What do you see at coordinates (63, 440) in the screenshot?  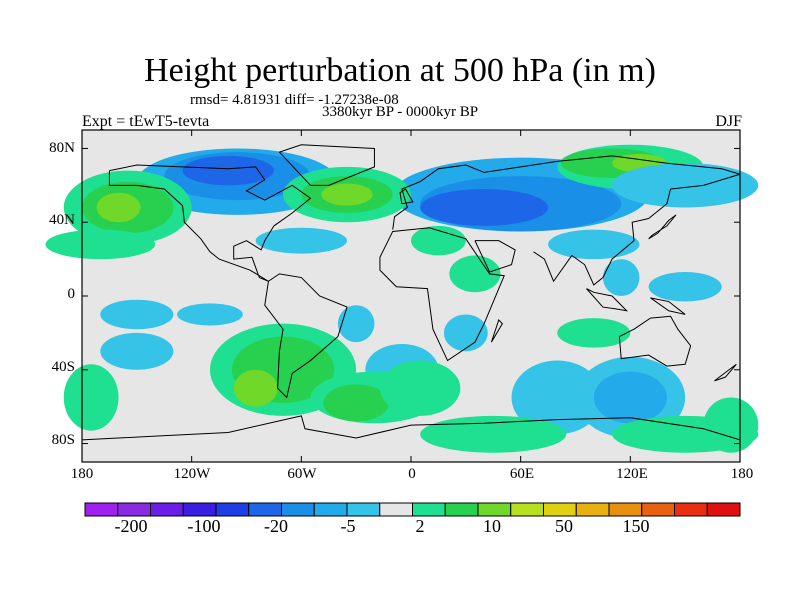 I see `lat-label: 80S` at bounding box center [63, 440].